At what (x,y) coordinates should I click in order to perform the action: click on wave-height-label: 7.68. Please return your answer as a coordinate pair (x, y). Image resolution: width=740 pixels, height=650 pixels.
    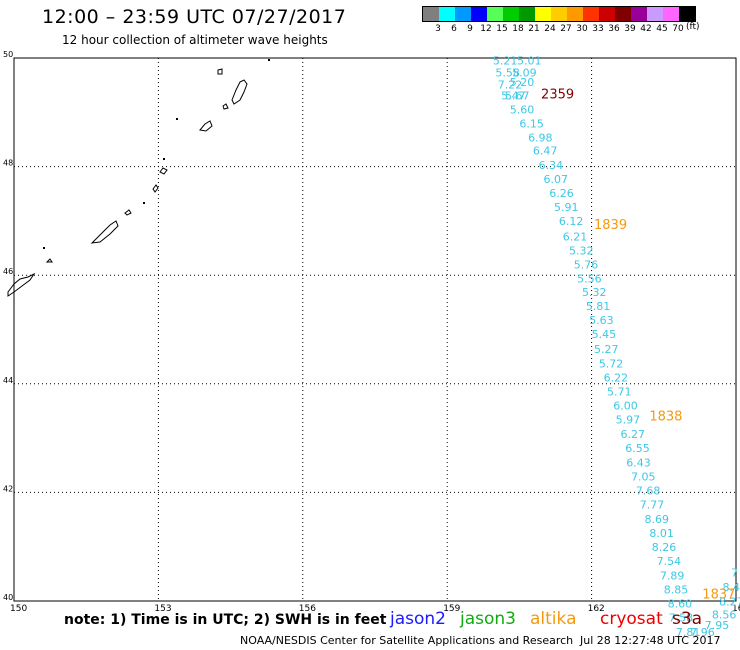
    Looking at the image, I should click on (648, 491).